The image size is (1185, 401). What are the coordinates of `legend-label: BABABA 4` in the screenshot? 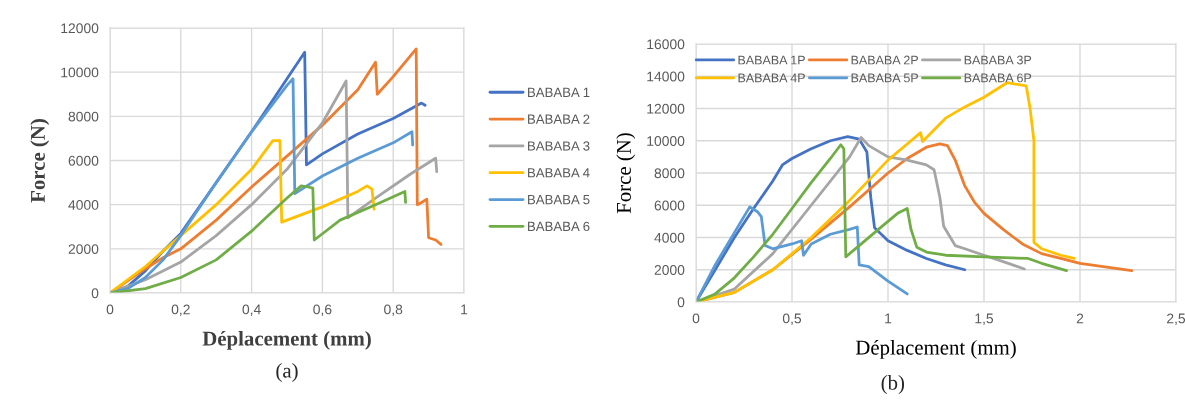 It's located at (559, 173).